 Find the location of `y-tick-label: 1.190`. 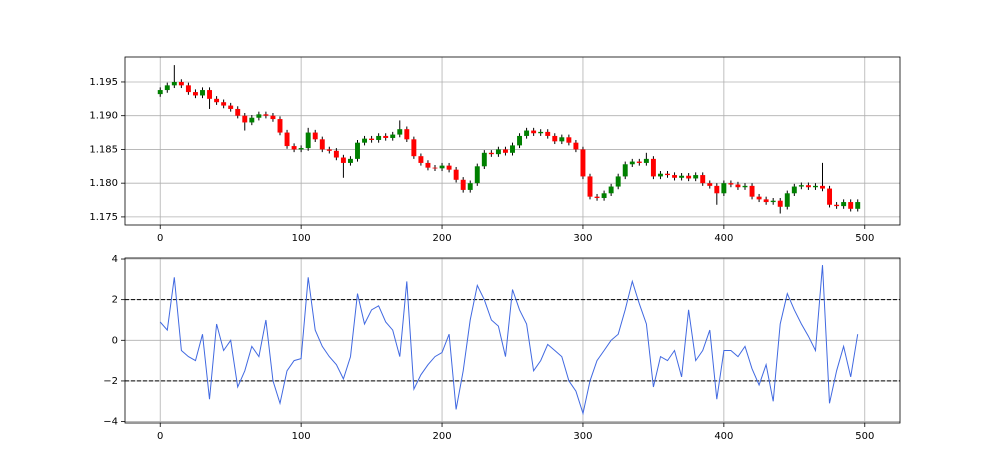

y-tick-label: 1.190 is located at coordinates (103, 116).